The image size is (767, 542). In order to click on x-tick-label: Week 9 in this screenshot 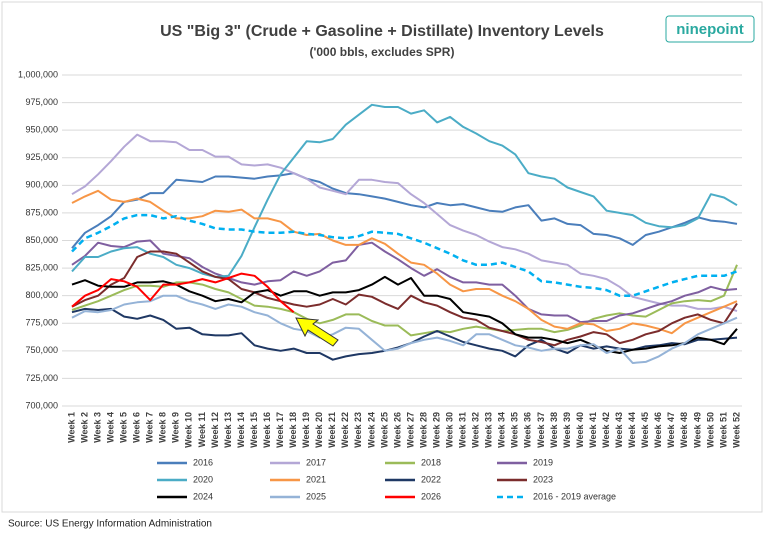, I will do `click(176, 427)`.